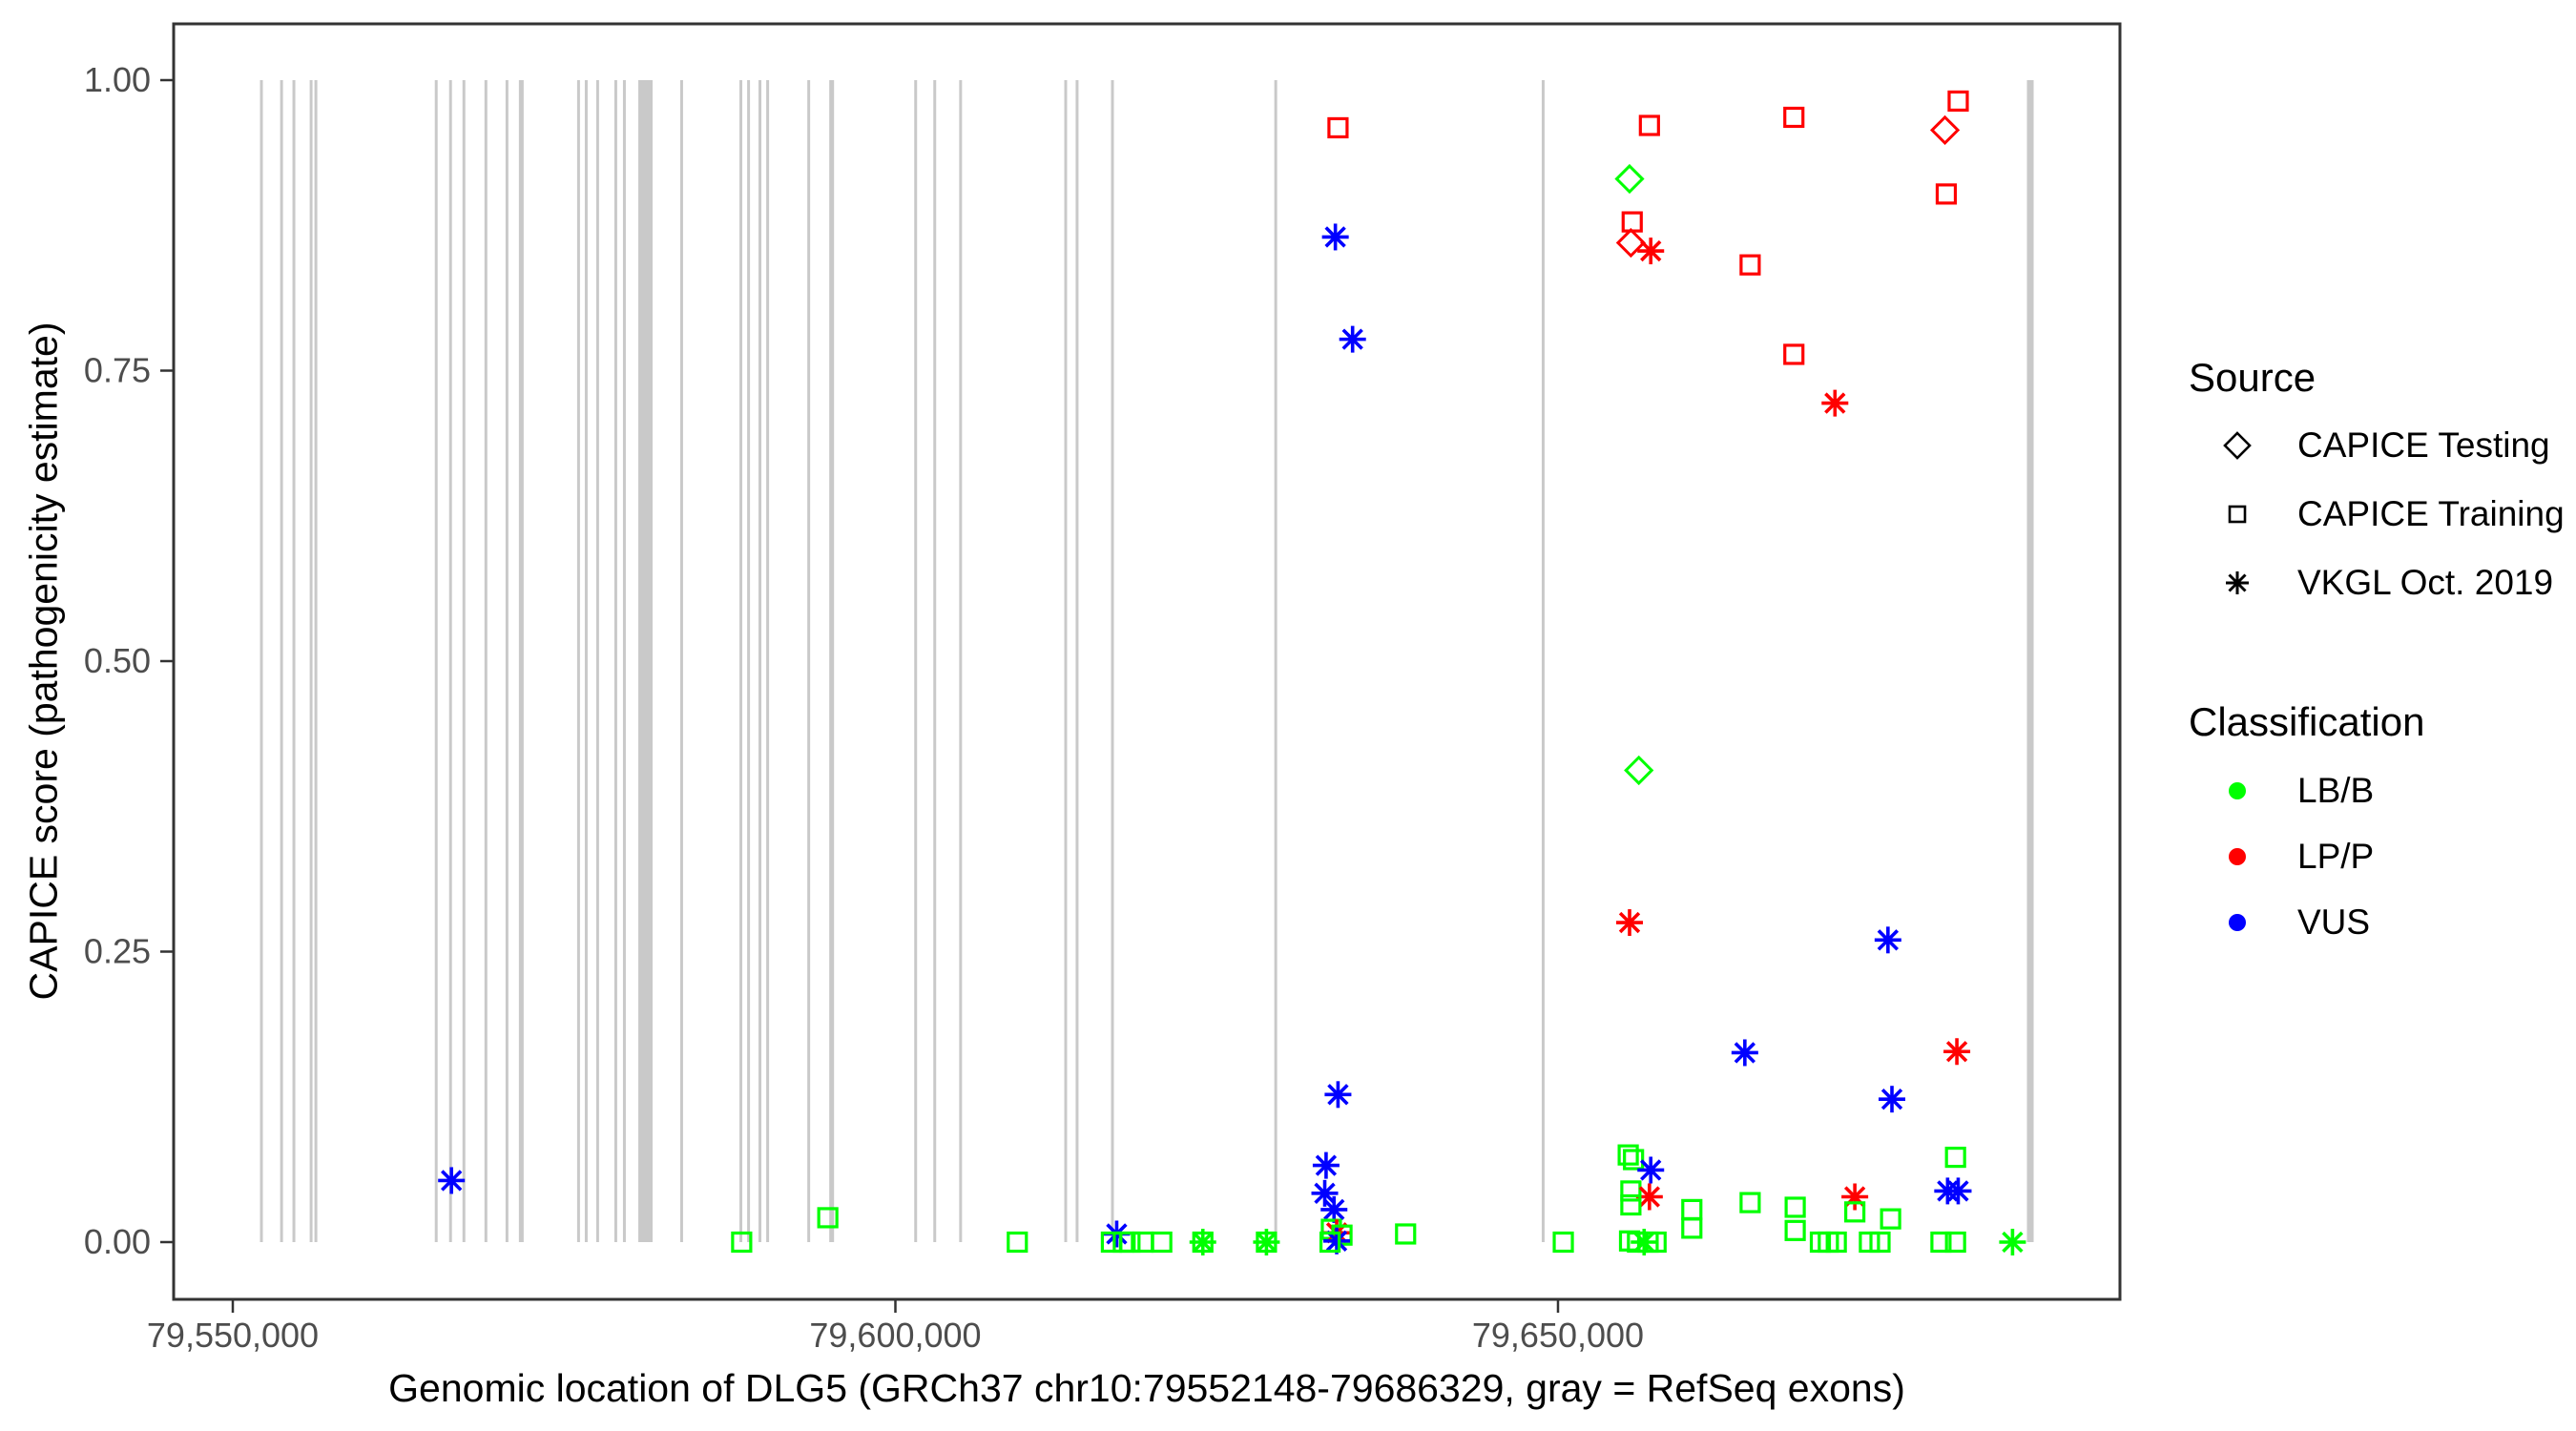 This screenshot has width=2576, height=1431. Describe the element at coordinates (1558, 1335) in the screenshot. I see `x-tick-label: 79,650,000` at that location.